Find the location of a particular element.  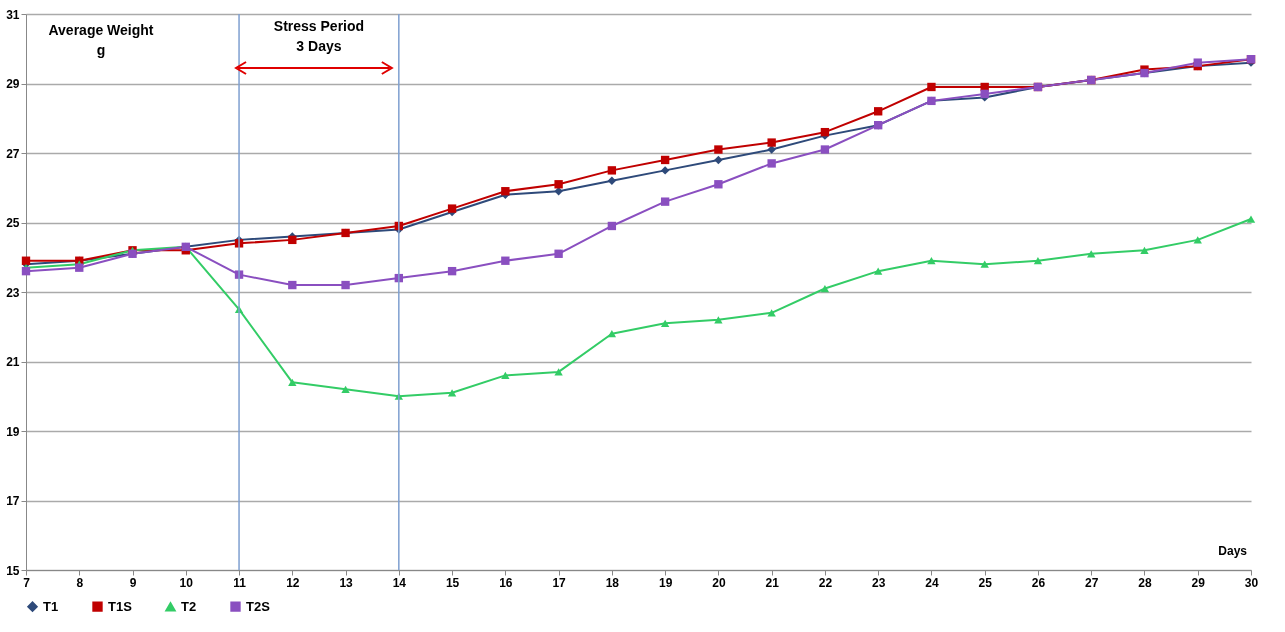

x-tick-label: 28 is located at coordinates (1145, 582).